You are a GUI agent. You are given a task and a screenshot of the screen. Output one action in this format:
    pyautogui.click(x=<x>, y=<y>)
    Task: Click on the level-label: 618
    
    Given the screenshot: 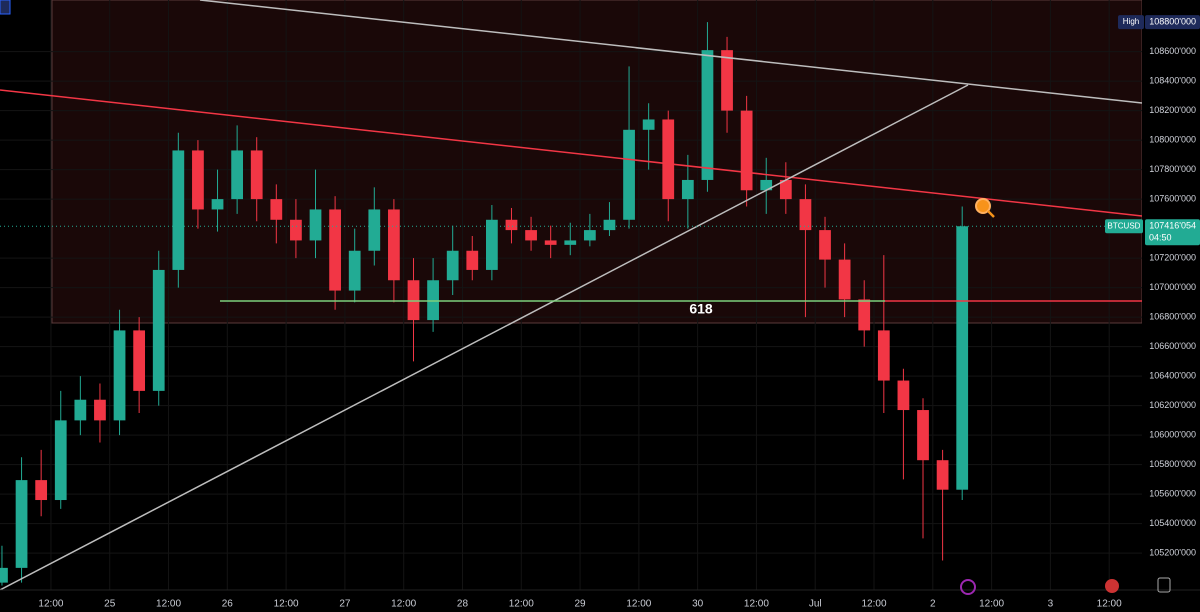 What is the action you would take?
    pyautogui.click(x=701, y=309)
    